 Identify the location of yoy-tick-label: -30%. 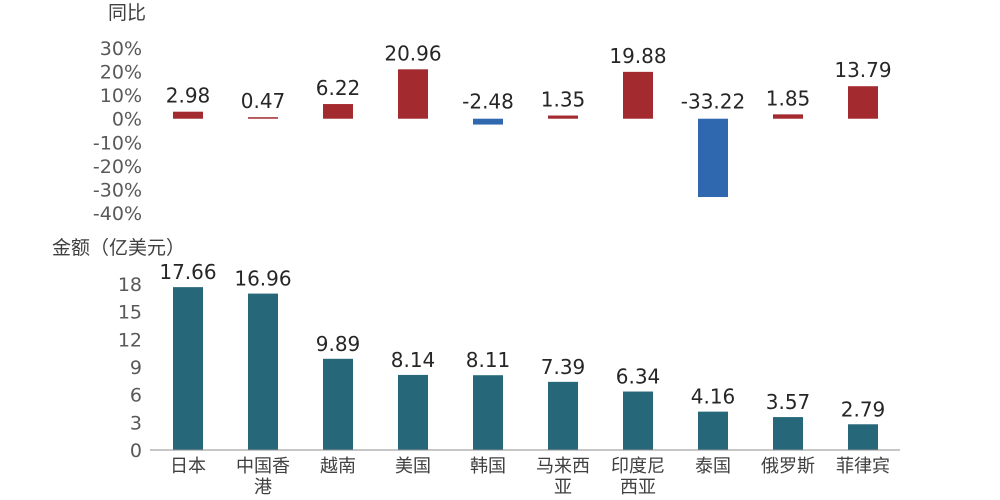
(117, 190).